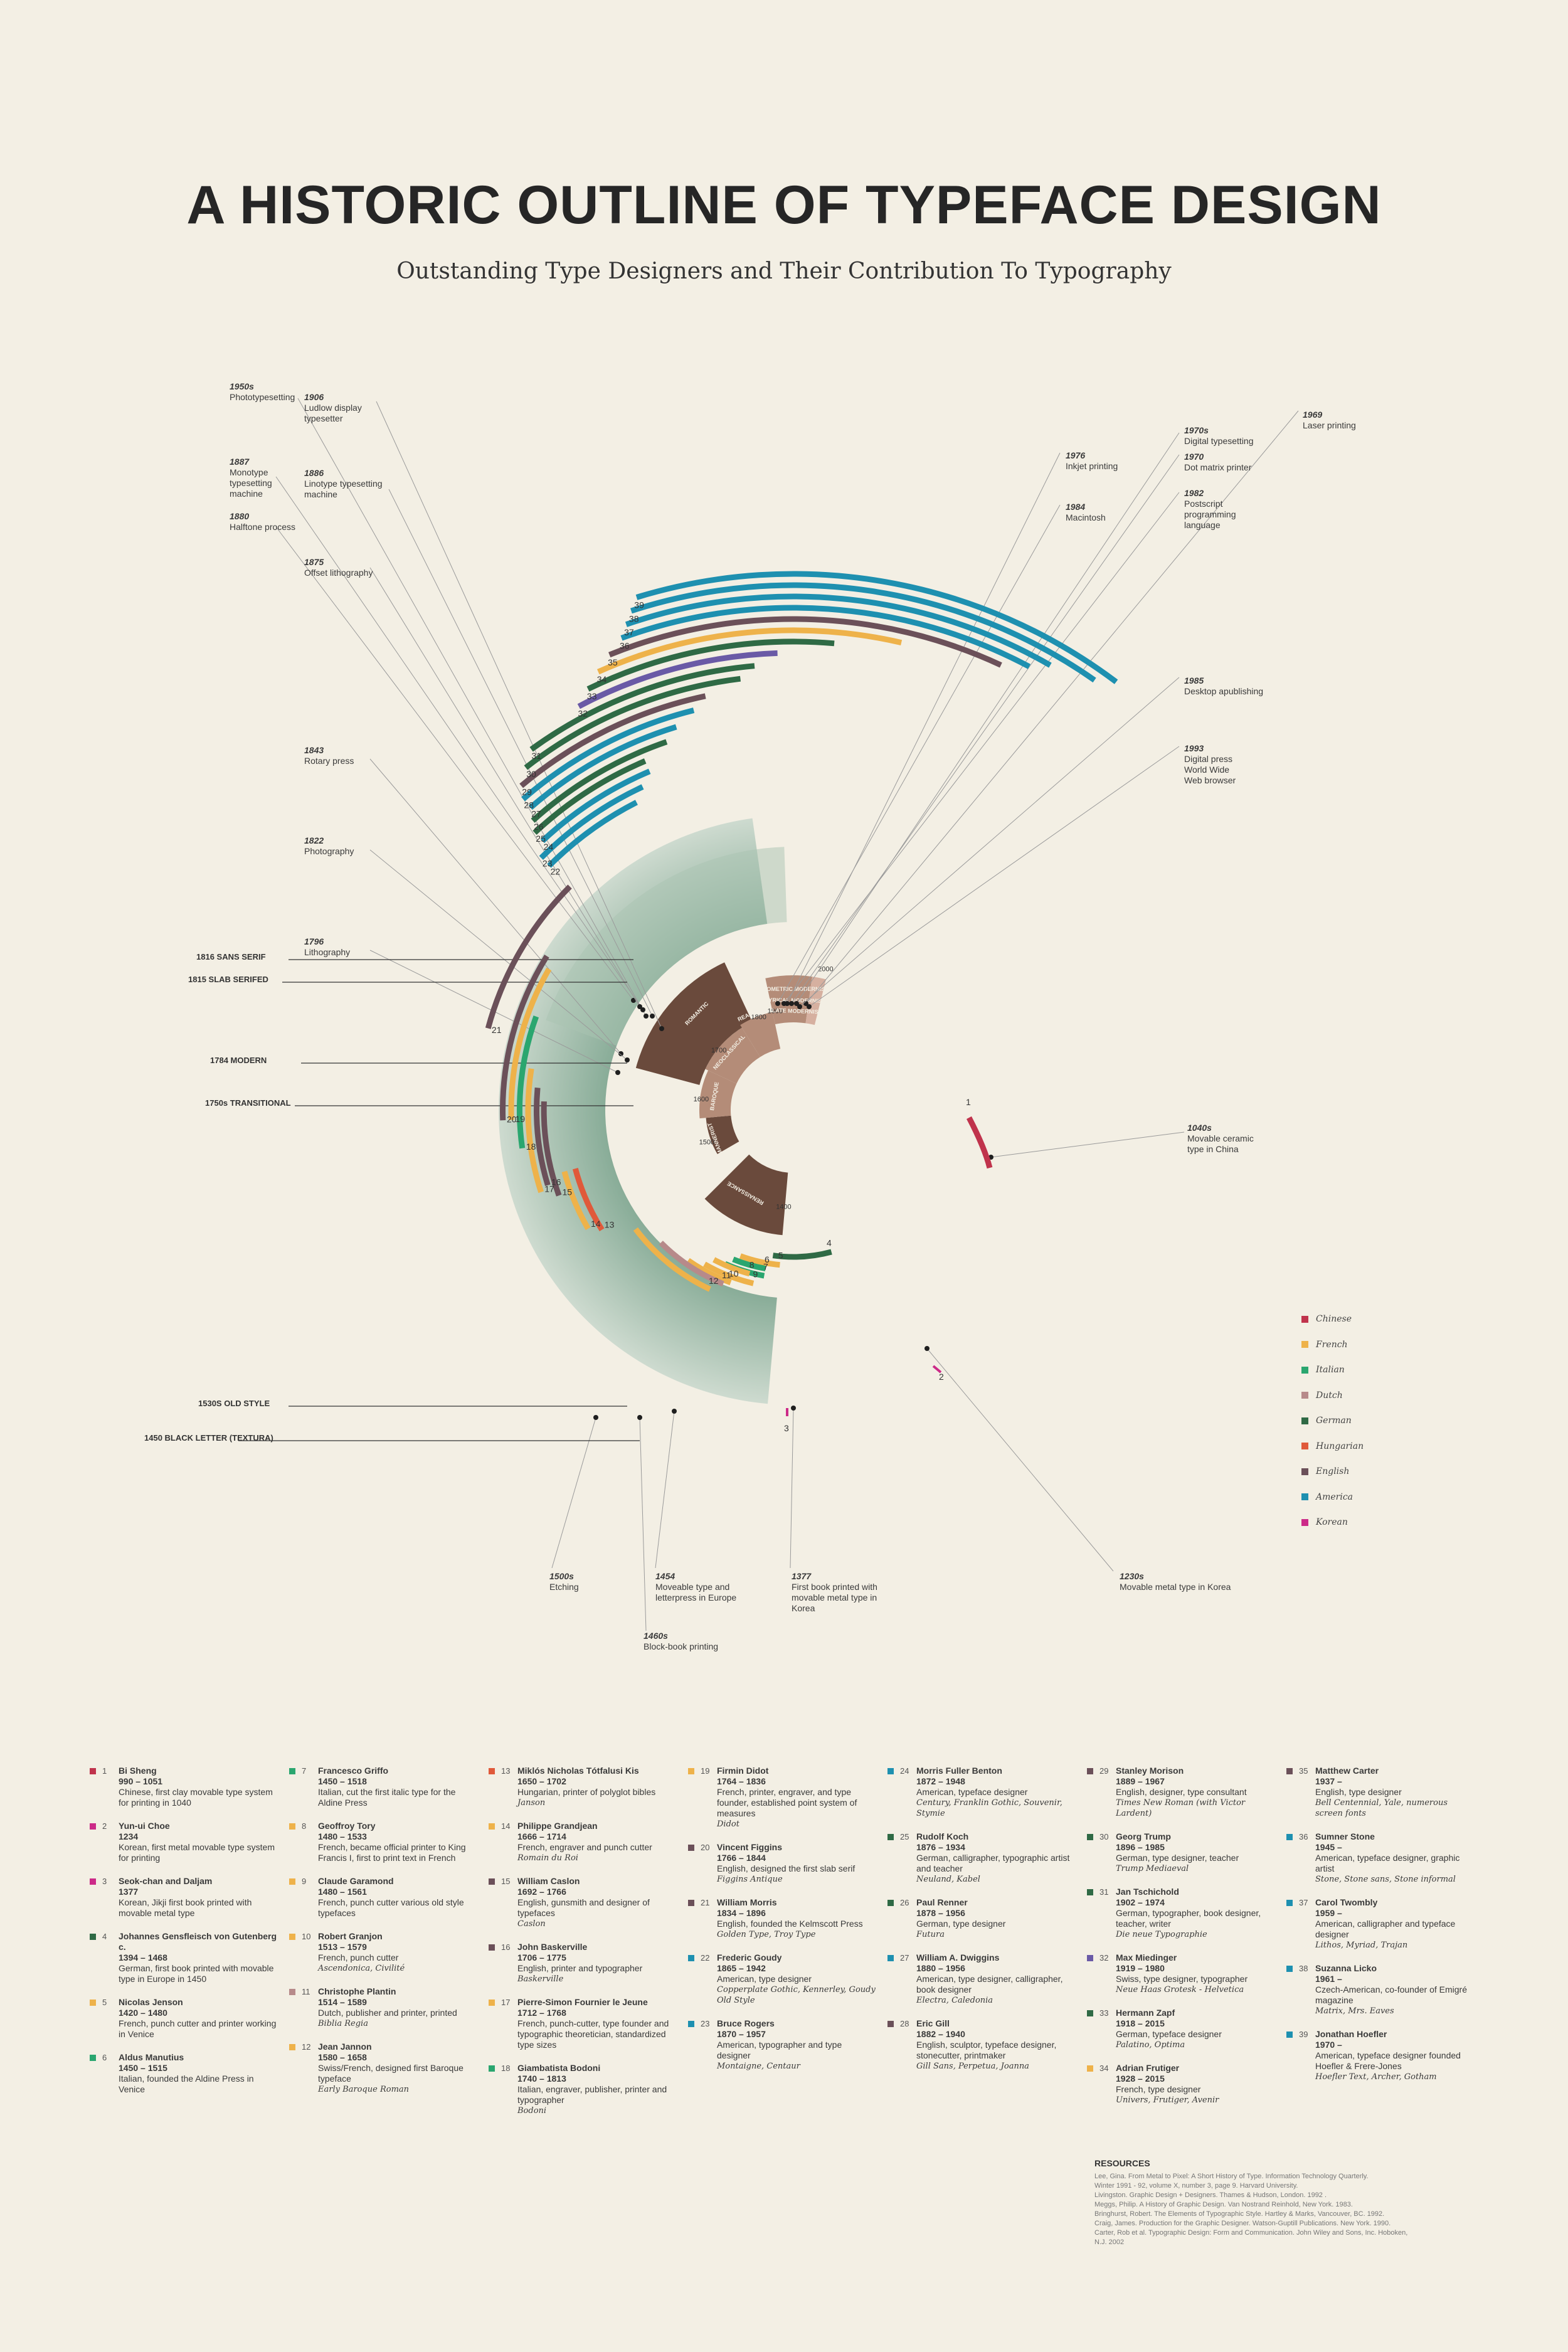  Describe the element at coordinates (582, 2002) in the screenshot. I see `designer-name: Pierre-Simon Fournier le Jeune` at that location.